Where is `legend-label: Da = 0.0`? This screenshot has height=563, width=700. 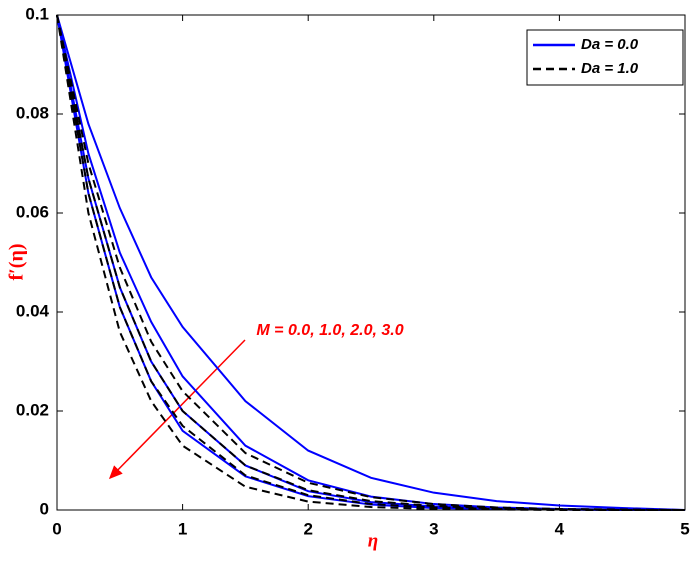 legend-label: Da = 0.0 is located at coordinates (610, 44).